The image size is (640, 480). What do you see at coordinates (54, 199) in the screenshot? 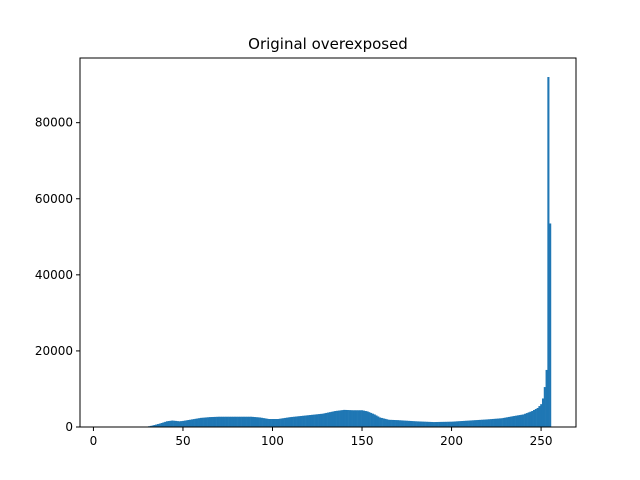
I see `y-tick-label: 60000` at bounding box center [54, 199].